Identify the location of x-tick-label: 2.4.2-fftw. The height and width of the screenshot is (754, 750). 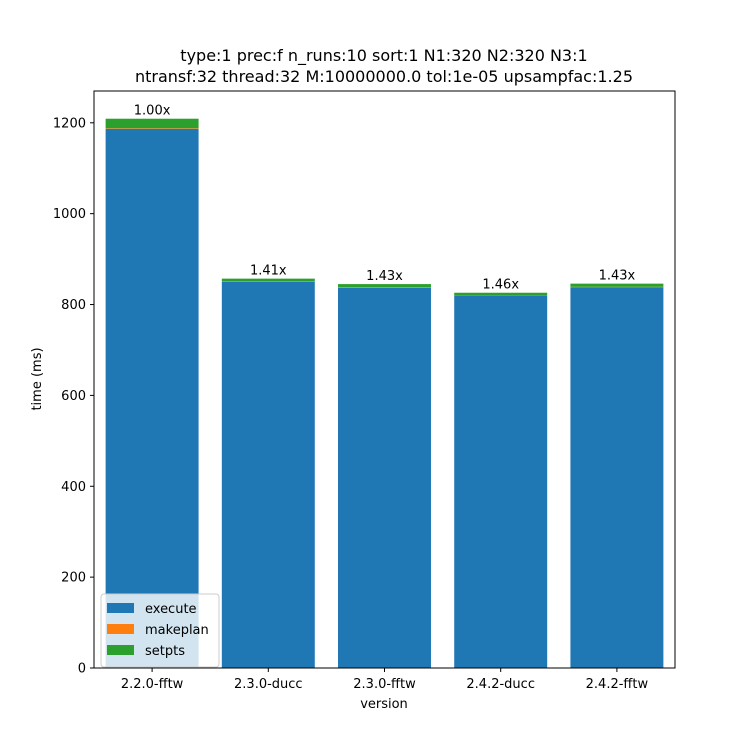
(617, 684).